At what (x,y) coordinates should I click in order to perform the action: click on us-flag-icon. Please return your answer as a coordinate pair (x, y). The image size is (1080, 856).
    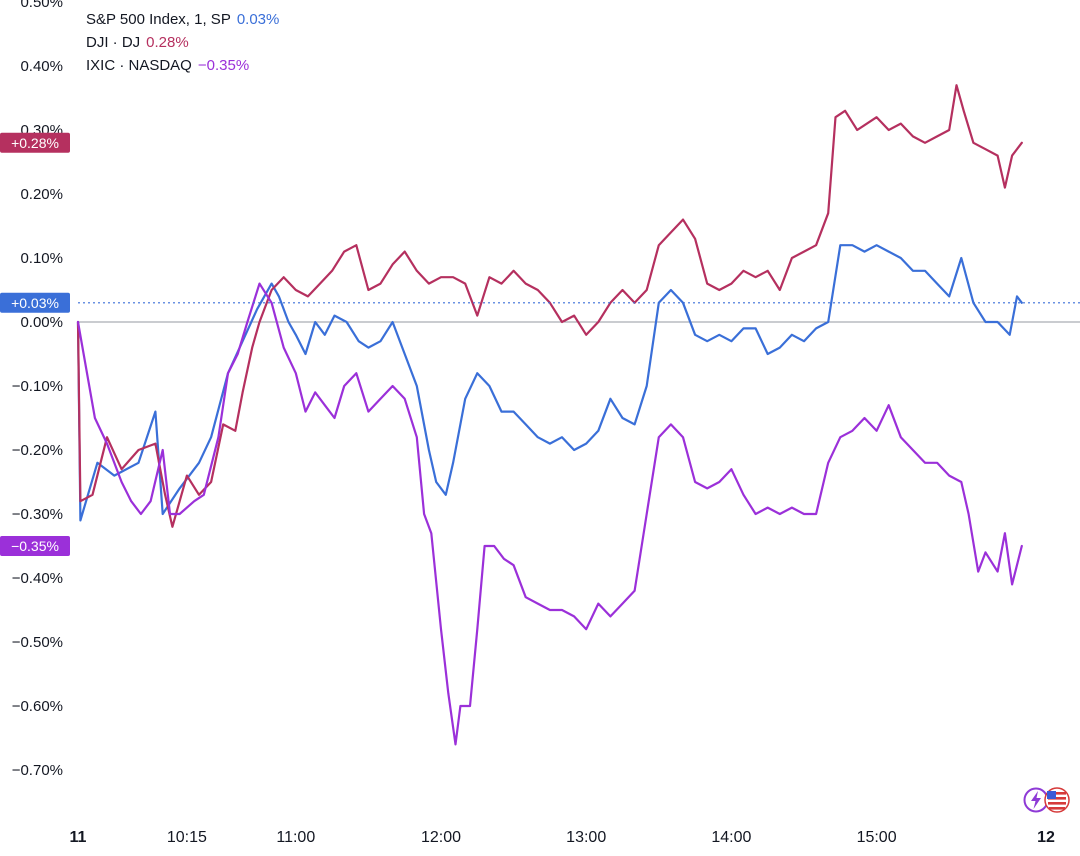
    Looking at the image, I should click on (1057, 800).